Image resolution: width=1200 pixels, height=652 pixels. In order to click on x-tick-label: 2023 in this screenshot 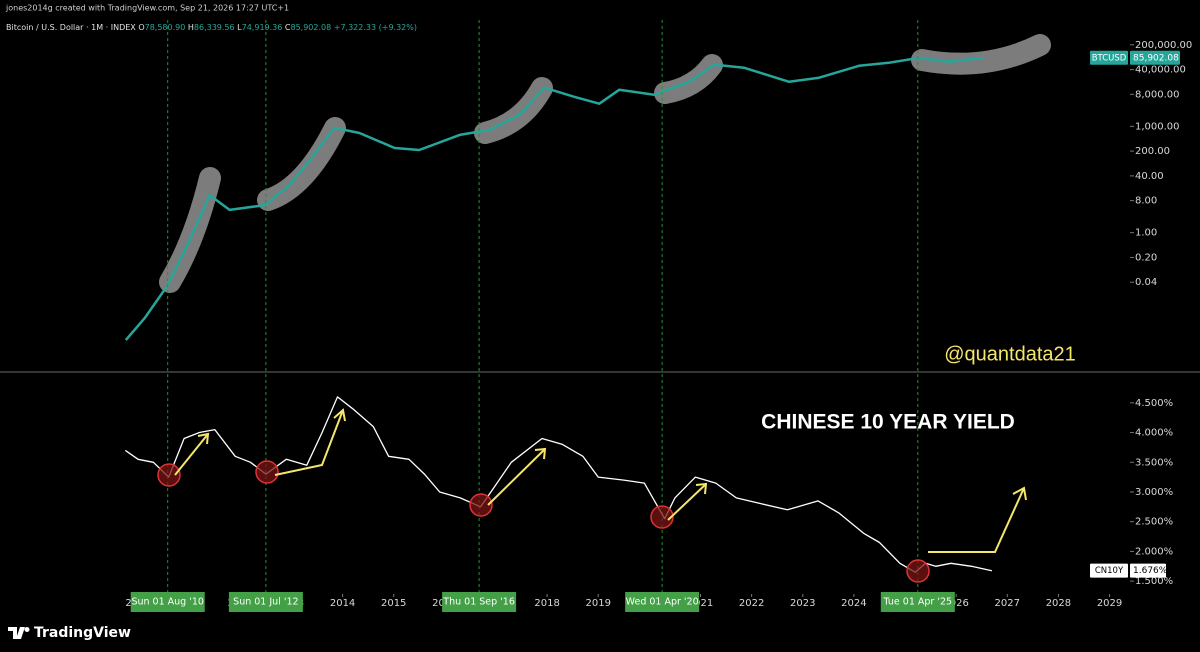, I will do `click(802, 603)`.